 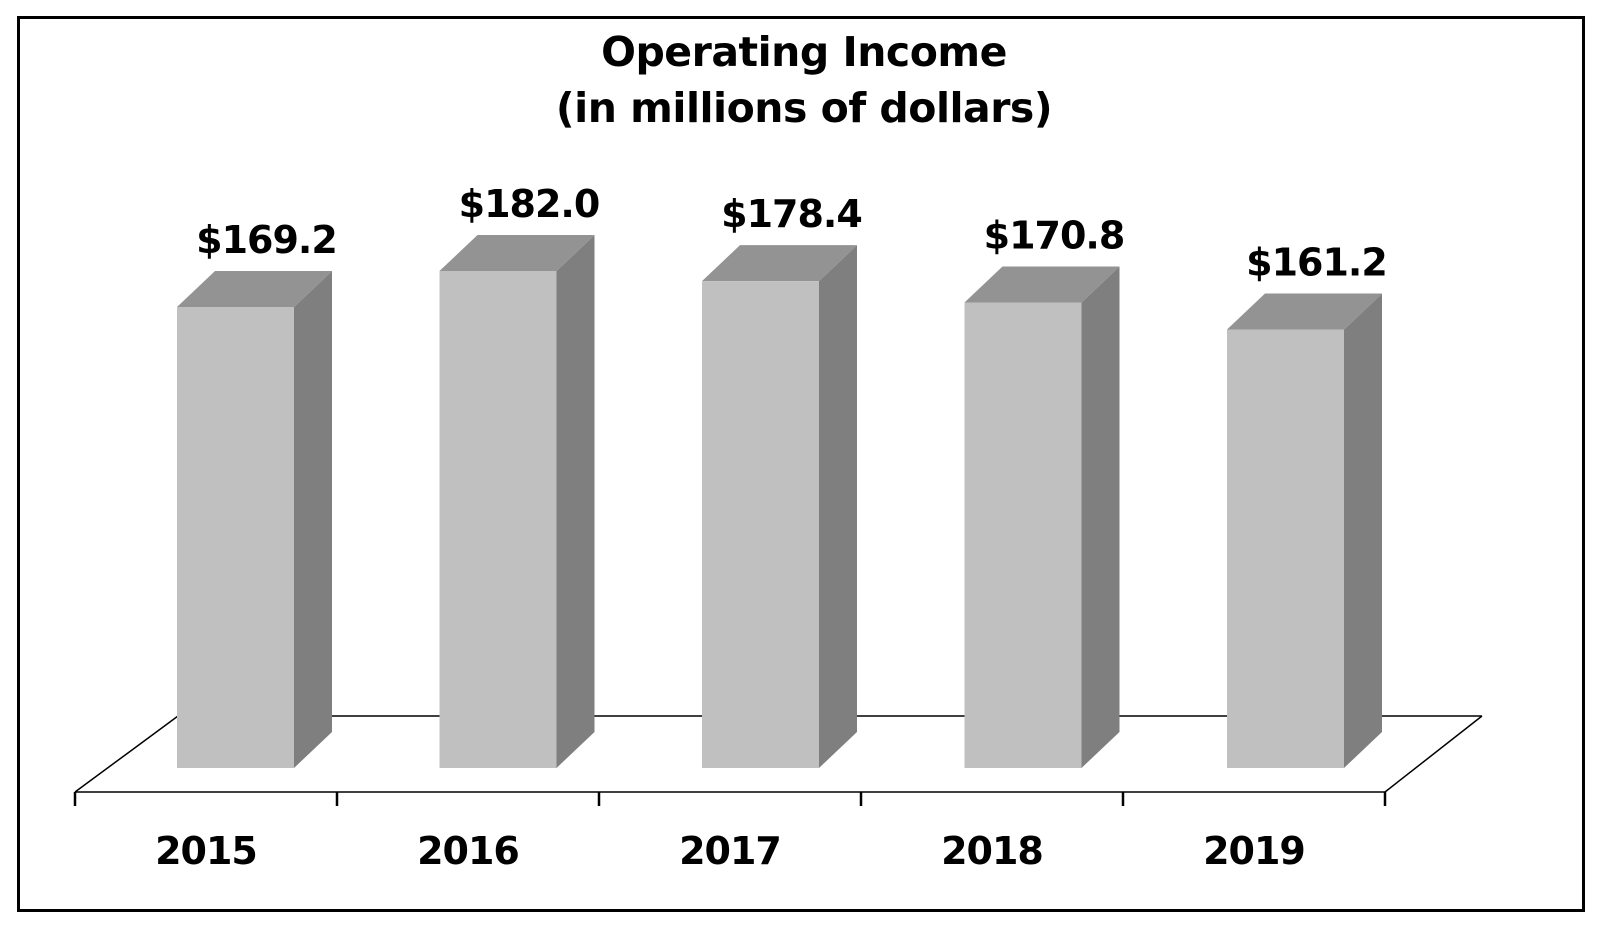 I want to click on x-axis-label: 2017, so click(x=730, y=851).